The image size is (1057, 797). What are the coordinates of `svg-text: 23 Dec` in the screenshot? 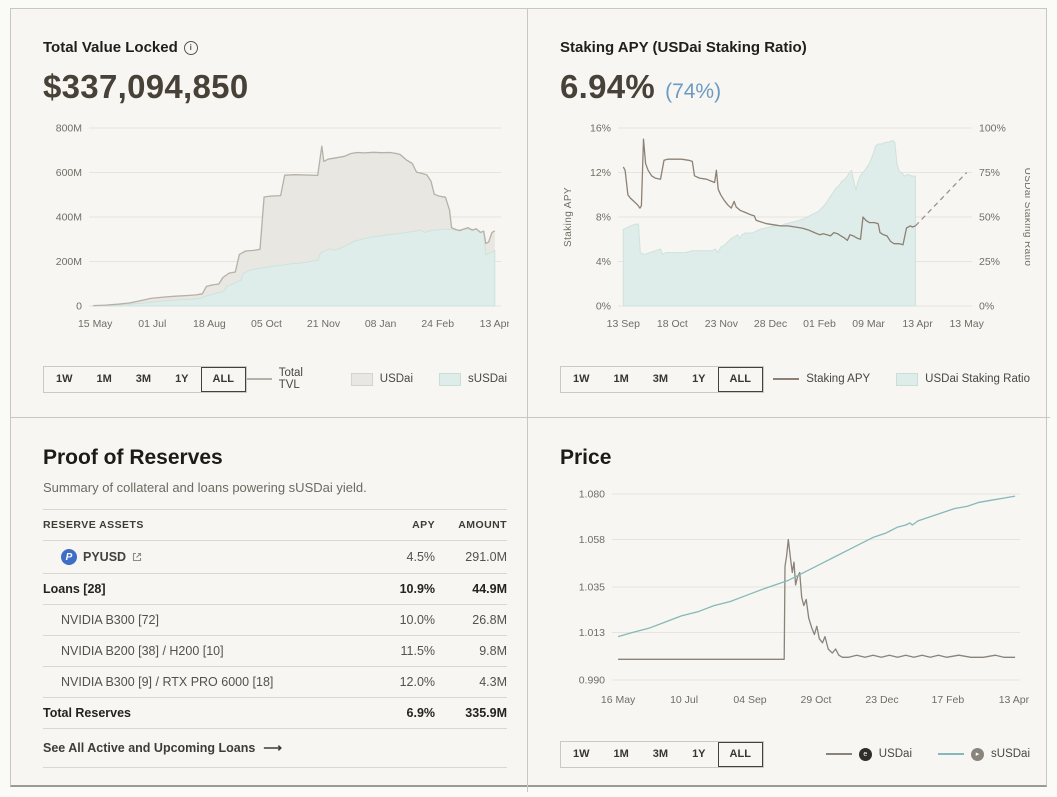 It's located at (881, 700).